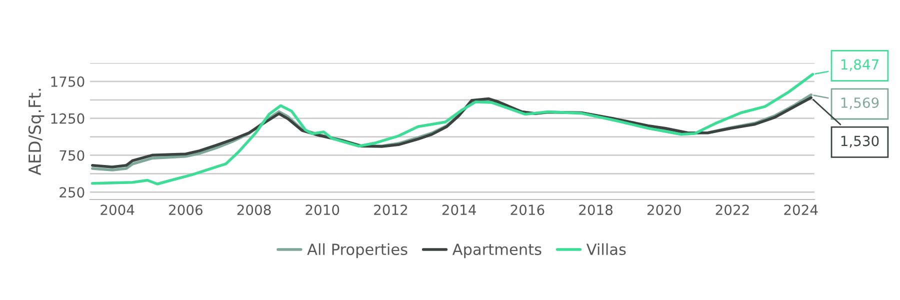  Describe the element at coordinates (323, 210) in the screenshot. I see `x-tick-label: 2010` at that location.